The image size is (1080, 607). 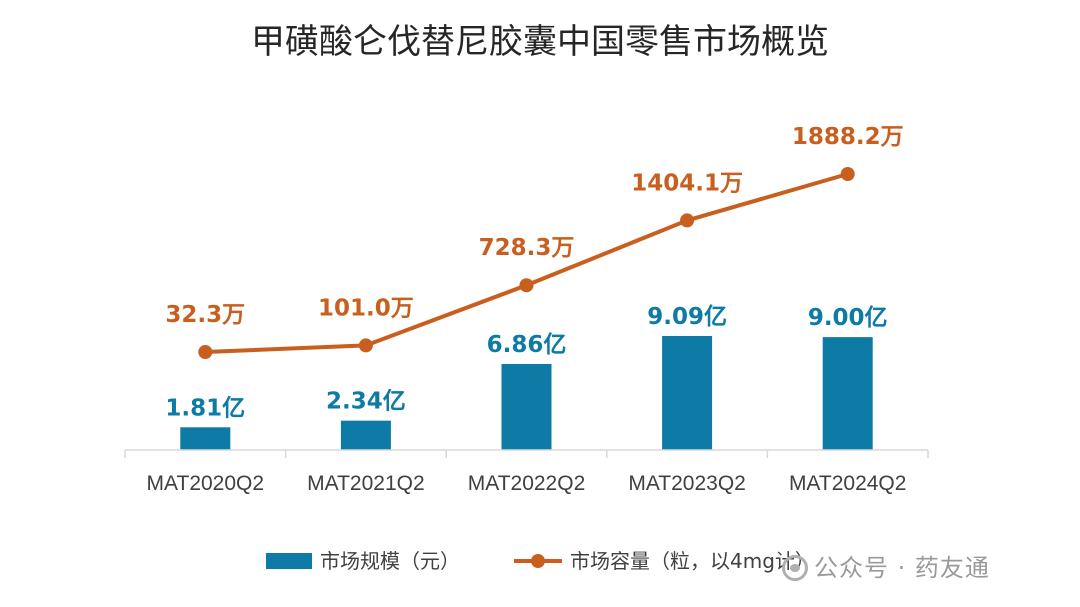 I want to click on bar-MAT2022Q2, so click(x=526, y=406).